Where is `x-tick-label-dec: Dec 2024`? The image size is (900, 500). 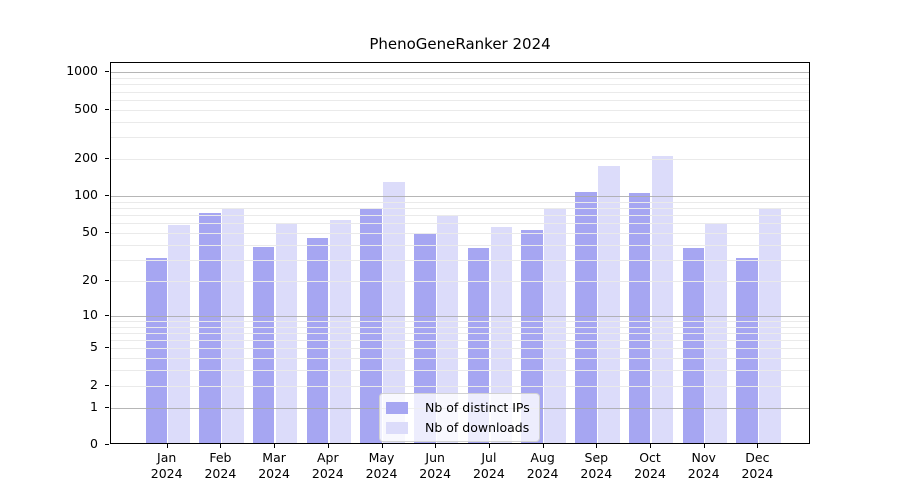 x-tick-label-dec: Dec 2024 is located at coordinates (757, 465).